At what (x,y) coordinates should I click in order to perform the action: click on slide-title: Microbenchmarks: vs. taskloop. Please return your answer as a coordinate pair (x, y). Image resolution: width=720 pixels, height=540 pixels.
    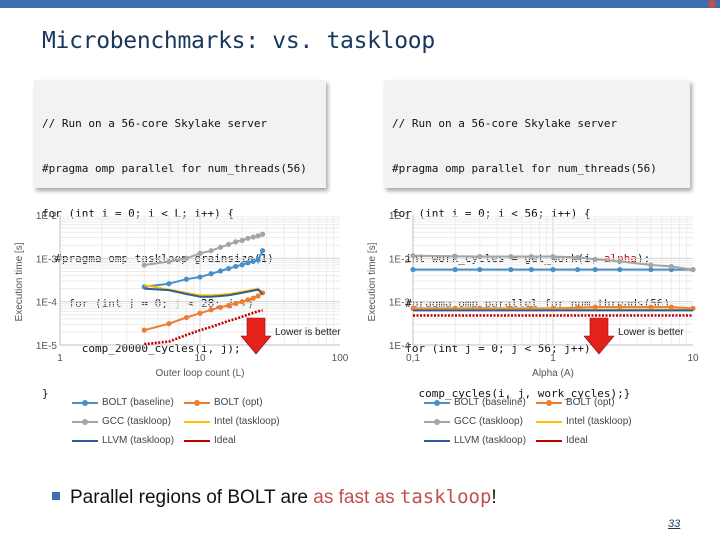
    Looking at the image, I should click on (238, 41).